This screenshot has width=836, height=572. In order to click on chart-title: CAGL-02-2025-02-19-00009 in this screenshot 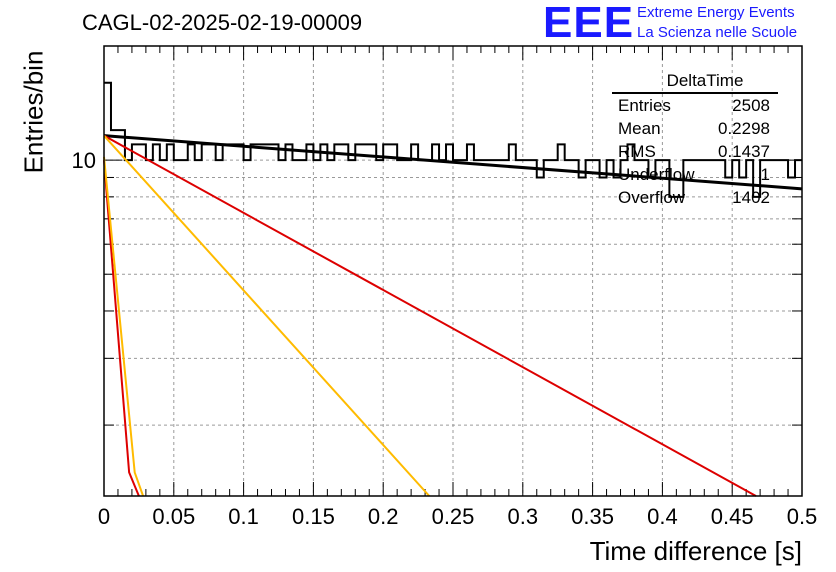, I will do `click(222, 22)`.